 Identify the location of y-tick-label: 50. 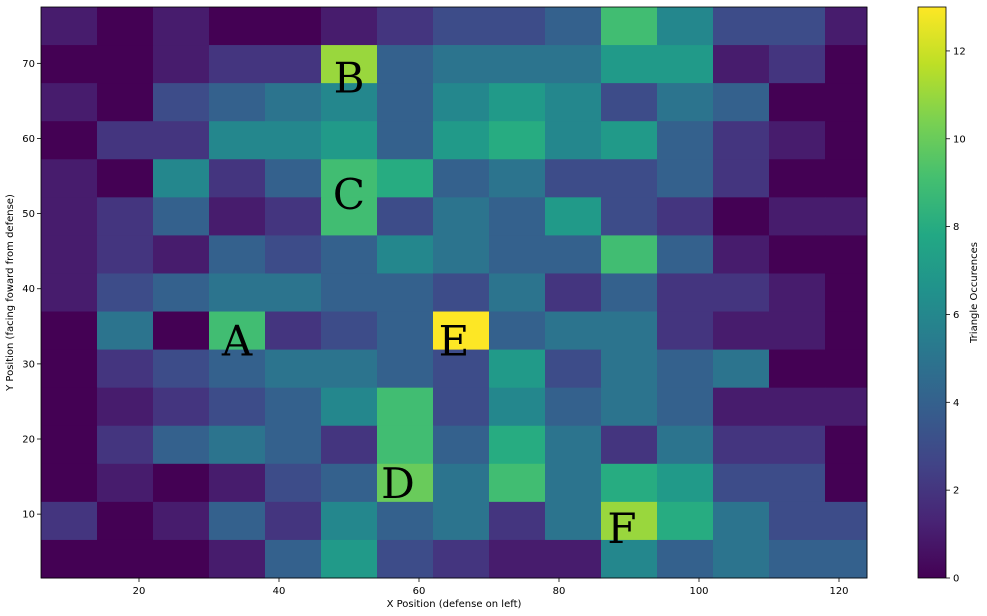
(28, 214).